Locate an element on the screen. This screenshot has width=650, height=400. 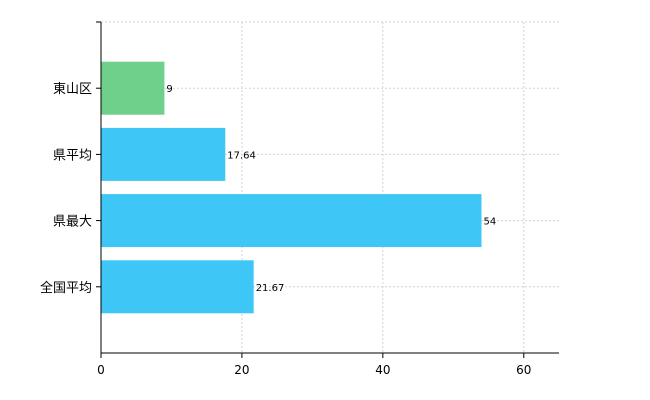
x-tick-label: 40 is located at coordinates (382, 370).